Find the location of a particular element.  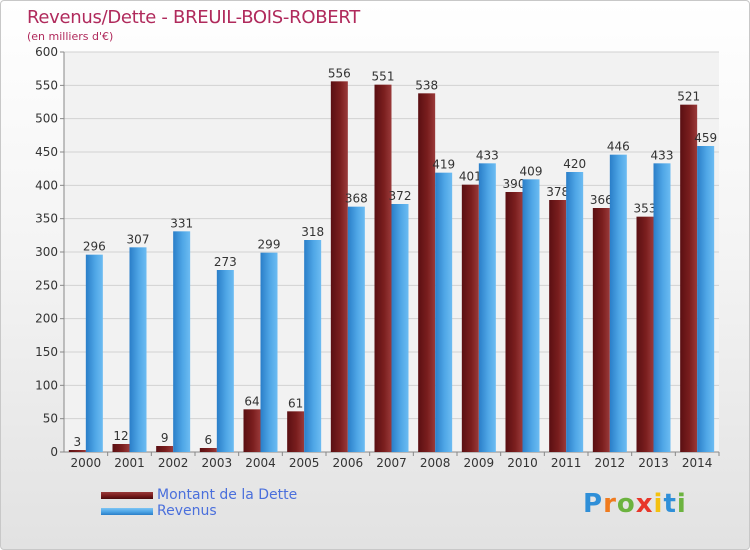

x-tick-label: 2009 is located at coordinates (479, 463).